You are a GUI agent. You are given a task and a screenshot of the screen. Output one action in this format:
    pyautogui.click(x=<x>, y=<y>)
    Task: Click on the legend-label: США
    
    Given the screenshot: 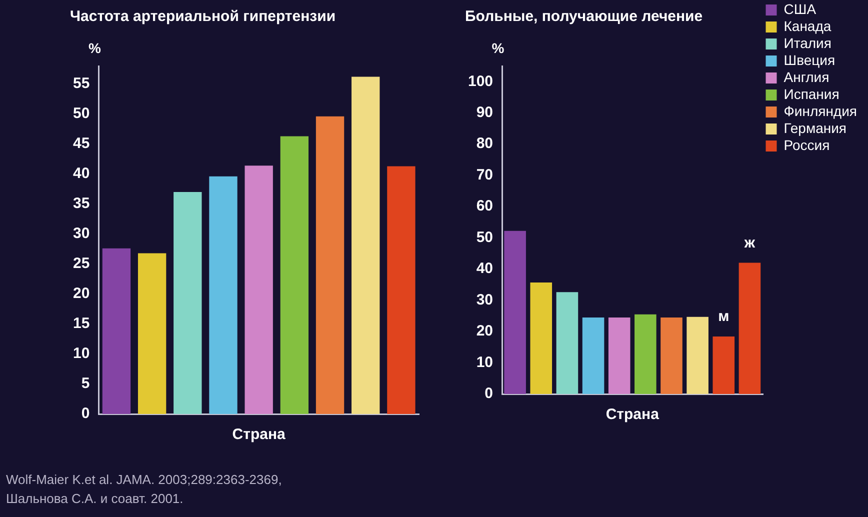 What is the action you would take?
    pyautogui.click(x=800, y=8)
    